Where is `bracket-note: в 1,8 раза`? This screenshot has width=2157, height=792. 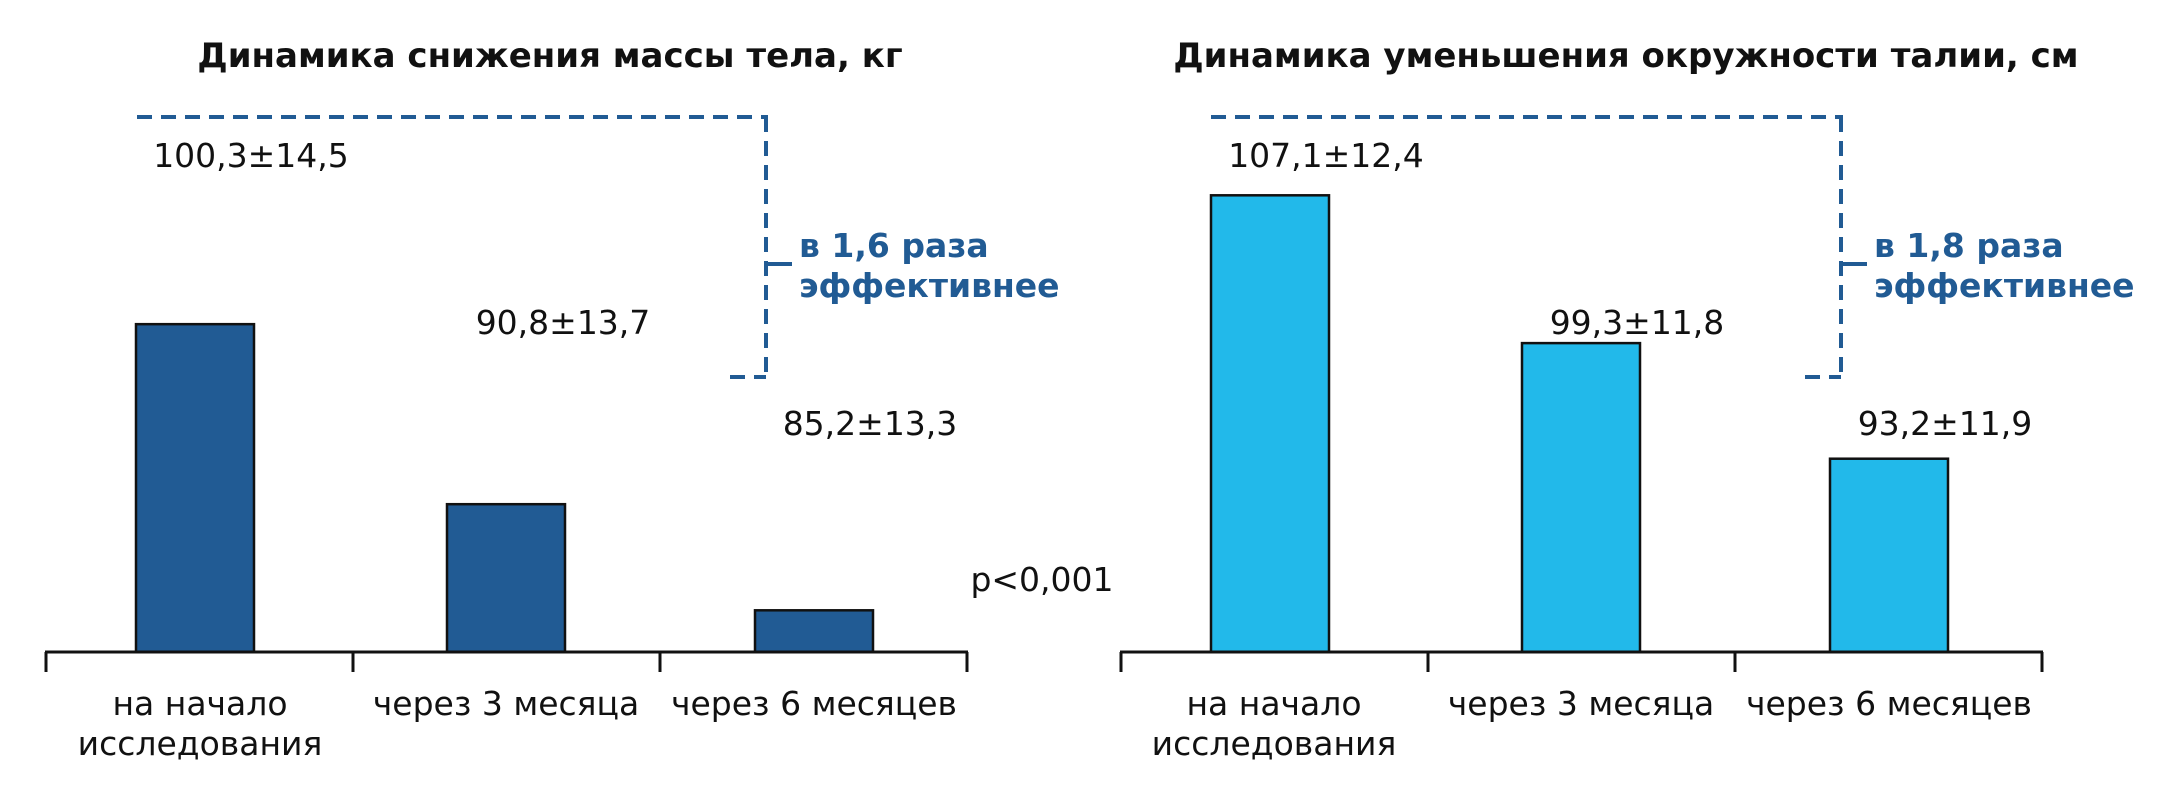 bracket-note: в 1,8 раза is located at coordinates (1969, 245).